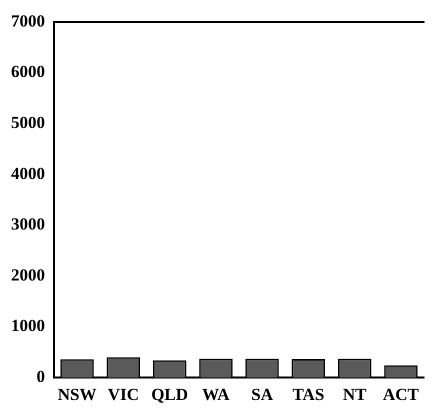 This screenshot has height=417, width=434. What do you see at coordinates (262, 394) in the screenshot?
I see `x-tick-label: SA` at bounding box center [262, 394].